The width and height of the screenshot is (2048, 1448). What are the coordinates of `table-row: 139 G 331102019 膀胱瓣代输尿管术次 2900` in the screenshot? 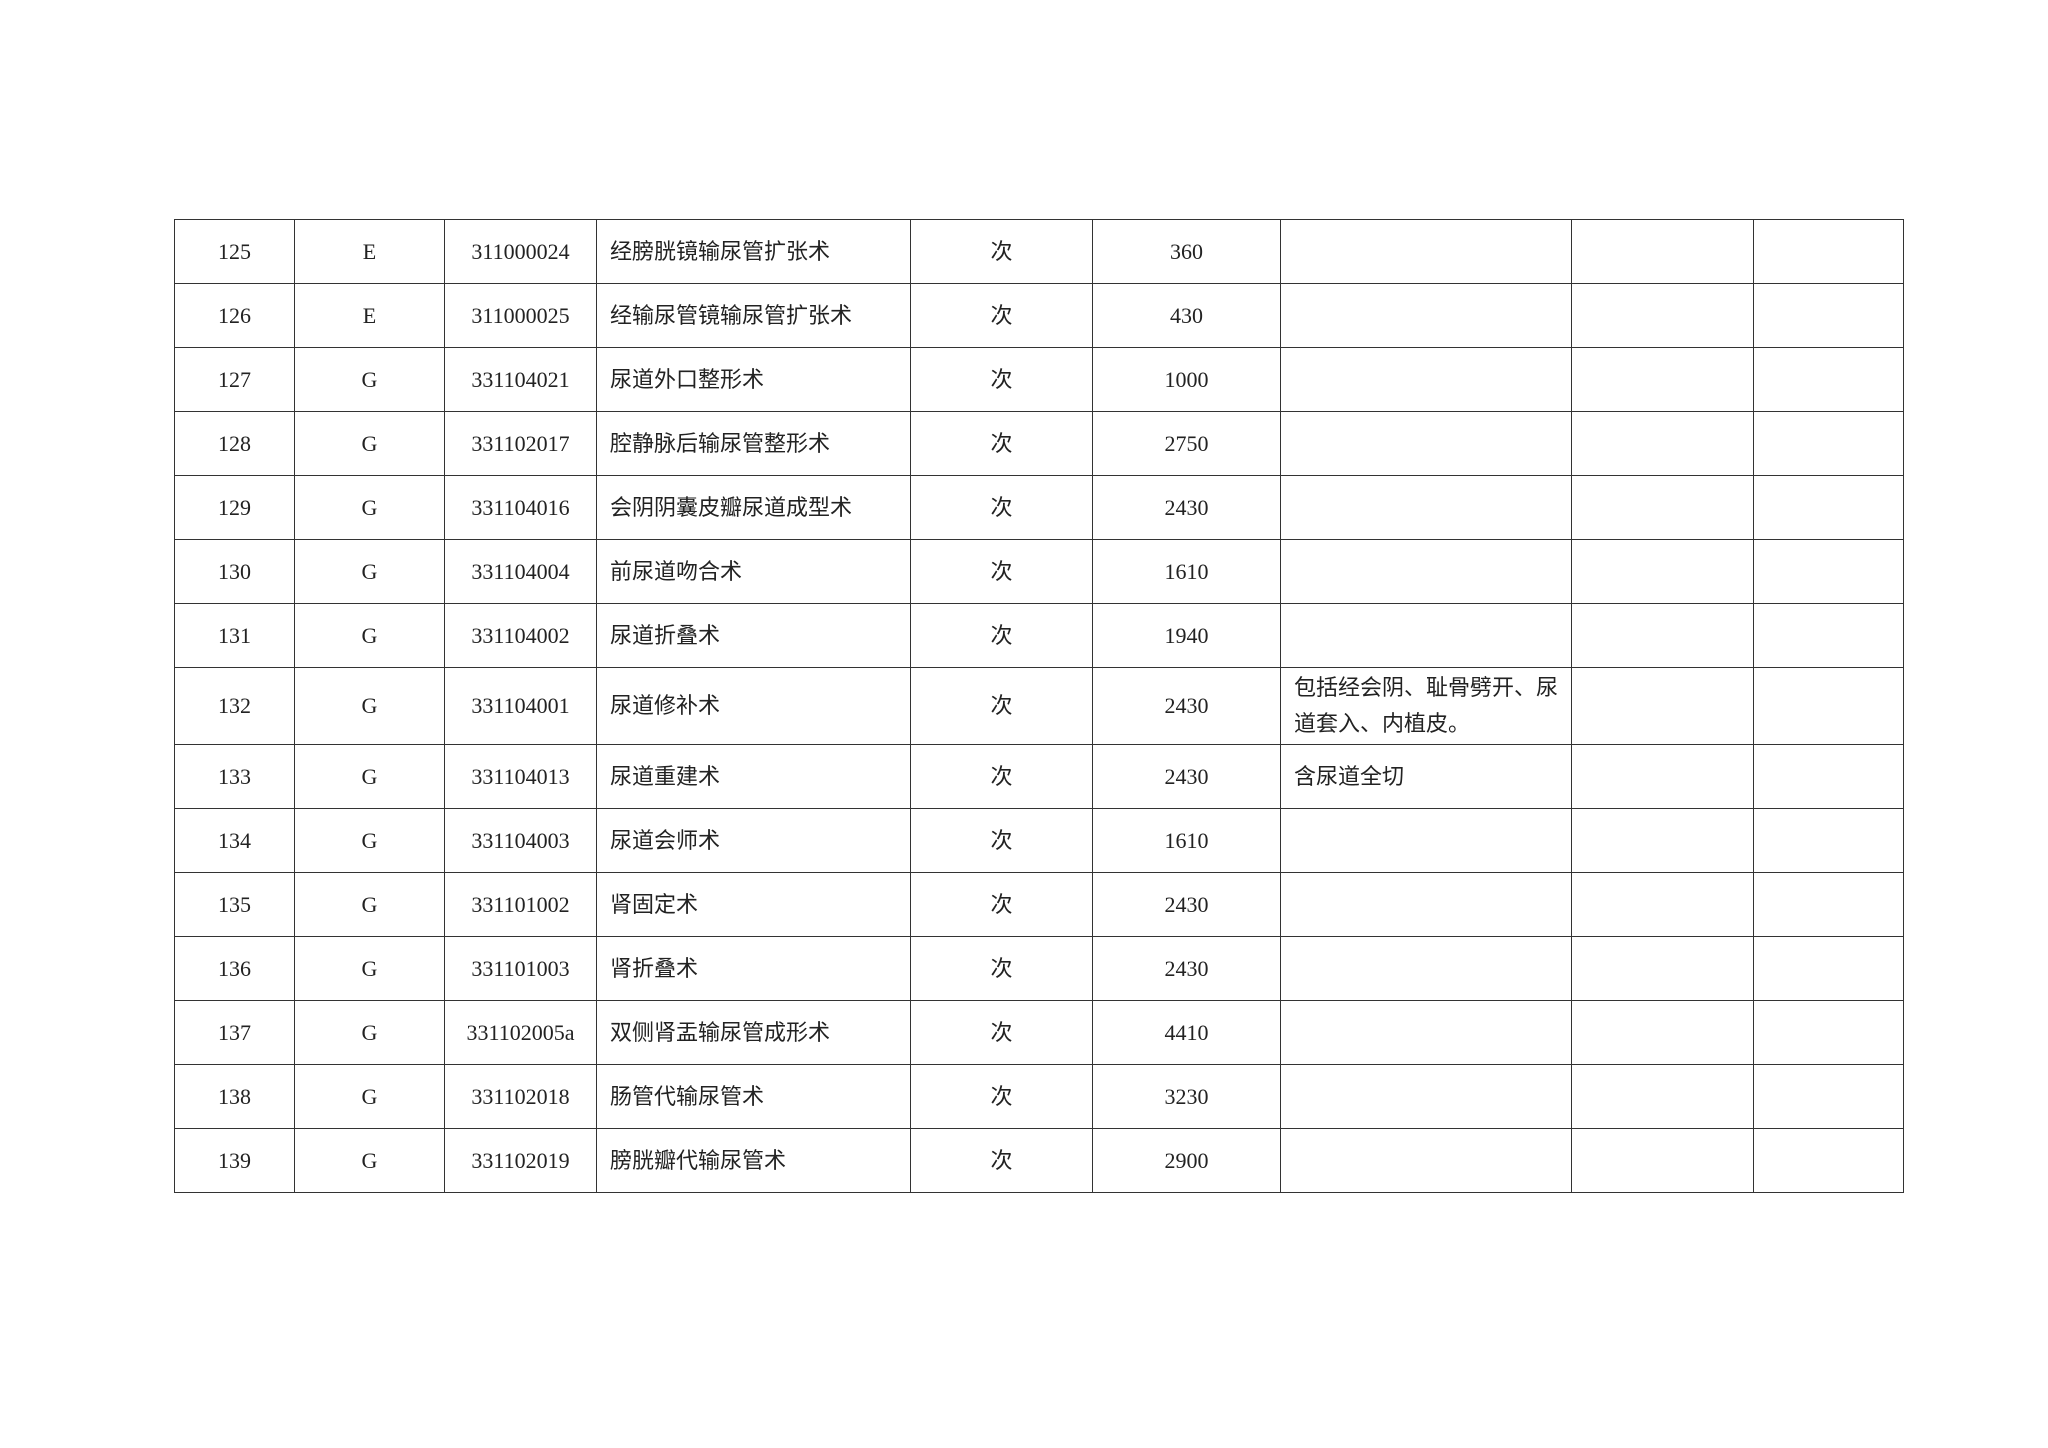 It's located at (1039, 1160).